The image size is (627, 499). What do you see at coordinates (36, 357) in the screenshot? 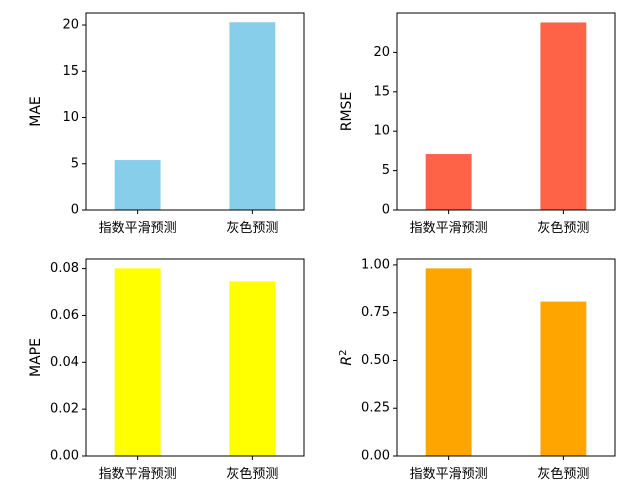
I see `y-axis-title: MAPE` at bounding box center [36, 357].